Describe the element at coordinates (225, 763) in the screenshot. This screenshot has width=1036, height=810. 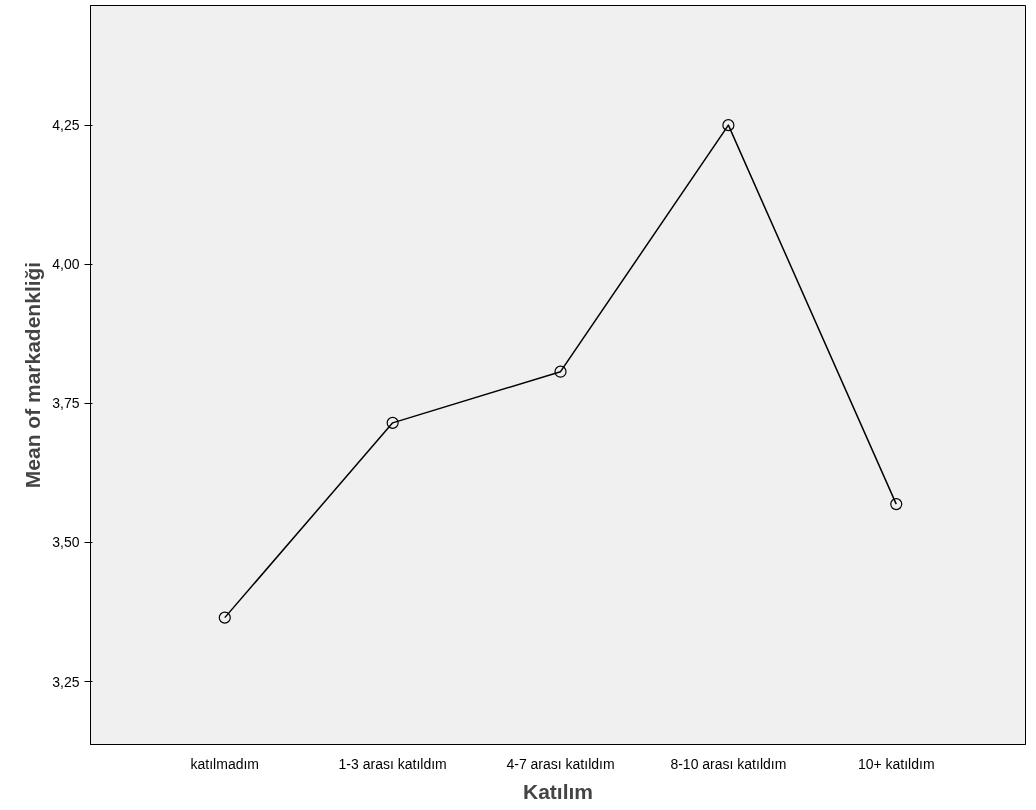
I see `x-tick-label: katılmadım` at that location.